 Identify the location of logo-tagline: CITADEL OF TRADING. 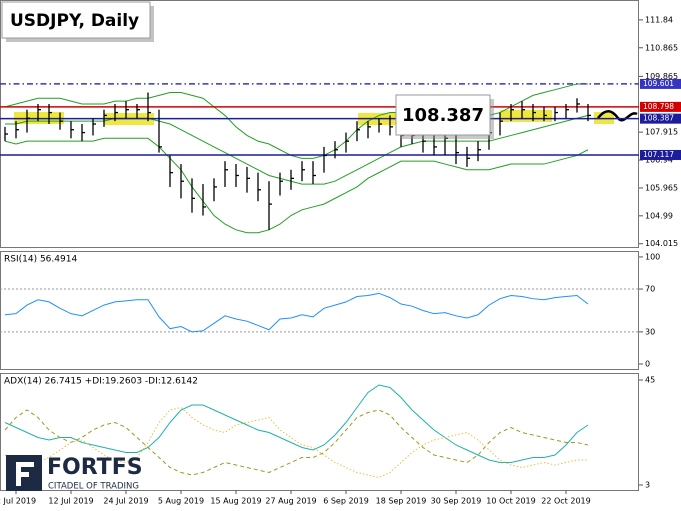
(93, 487).